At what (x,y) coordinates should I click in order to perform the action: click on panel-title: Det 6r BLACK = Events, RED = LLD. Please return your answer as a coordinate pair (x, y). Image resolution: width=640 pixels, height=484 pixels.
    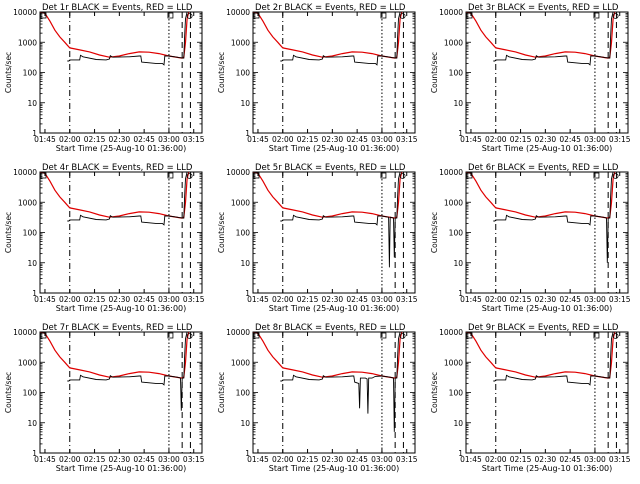
    Looking at the image, I should click on (543, 168).